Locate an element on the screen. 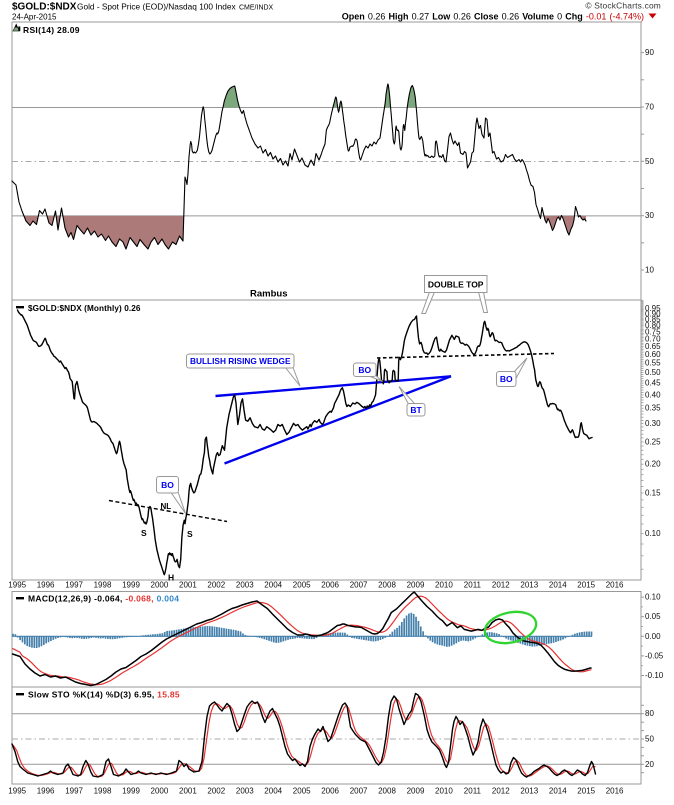  svg-text: 70 is located at coordinates (649, 107).